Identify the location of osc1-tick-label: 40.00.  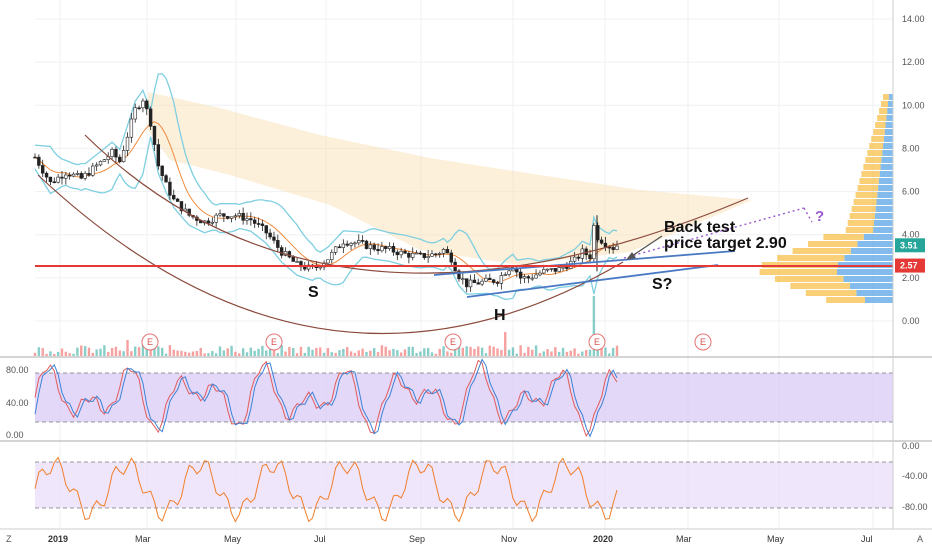
(17, 403).